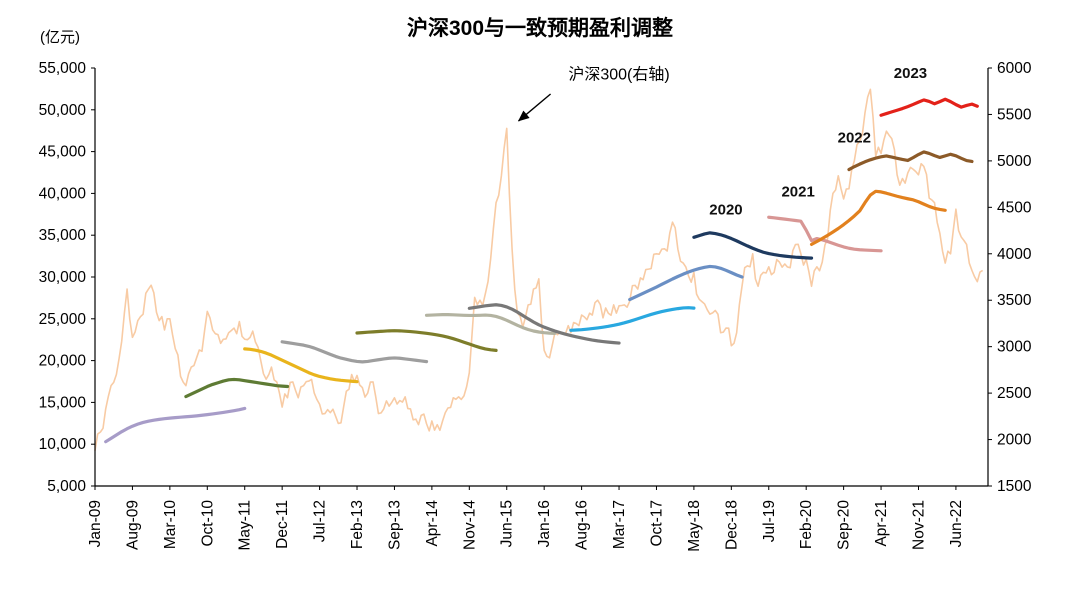 The width and height of the screenshot is (1080, 589). What do you see at coordinates (1014, 161) in the screenshot?
I see `right-axis-tick-label: 5000` at bounding box center [1014, 161].